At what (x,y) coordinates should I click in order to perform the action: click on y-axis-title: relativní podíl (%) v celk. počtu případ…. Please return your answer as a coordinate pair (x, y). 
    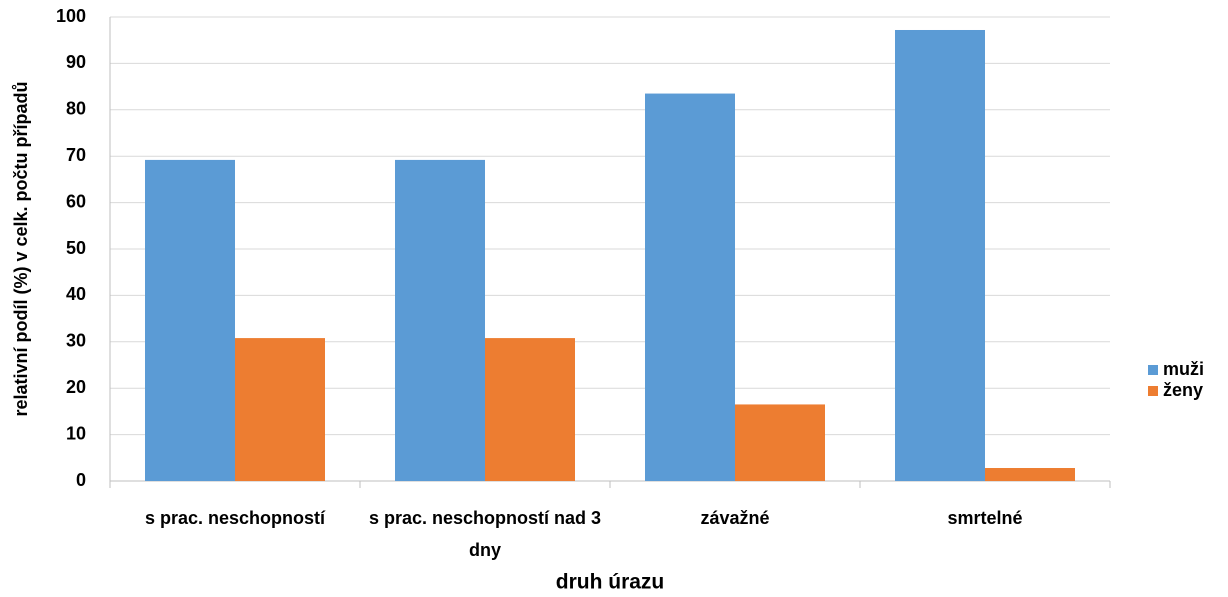
    Looking at the image, I should click on (21, 248).